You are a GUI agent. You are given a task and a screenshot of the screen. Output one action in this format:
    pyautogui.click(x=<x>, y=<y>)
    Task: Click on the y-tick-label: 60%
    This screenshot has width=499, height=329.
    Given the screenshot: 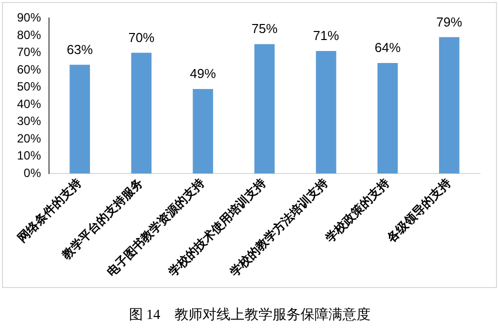 What is the action you would take?
    pyautogui.click(x=29, y=69)
    